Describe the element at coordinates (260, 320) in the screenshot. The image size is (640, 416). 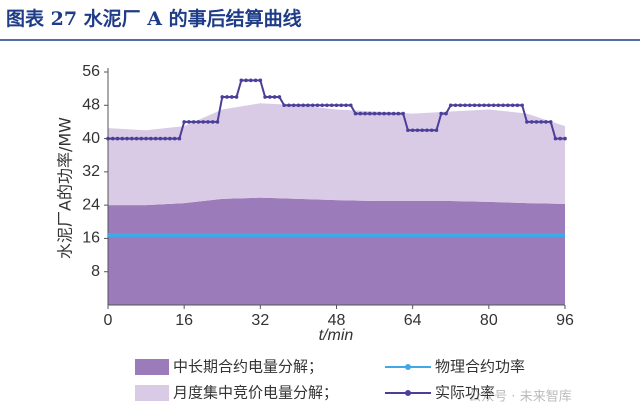
I see `x-tick-label: 32` at that location.